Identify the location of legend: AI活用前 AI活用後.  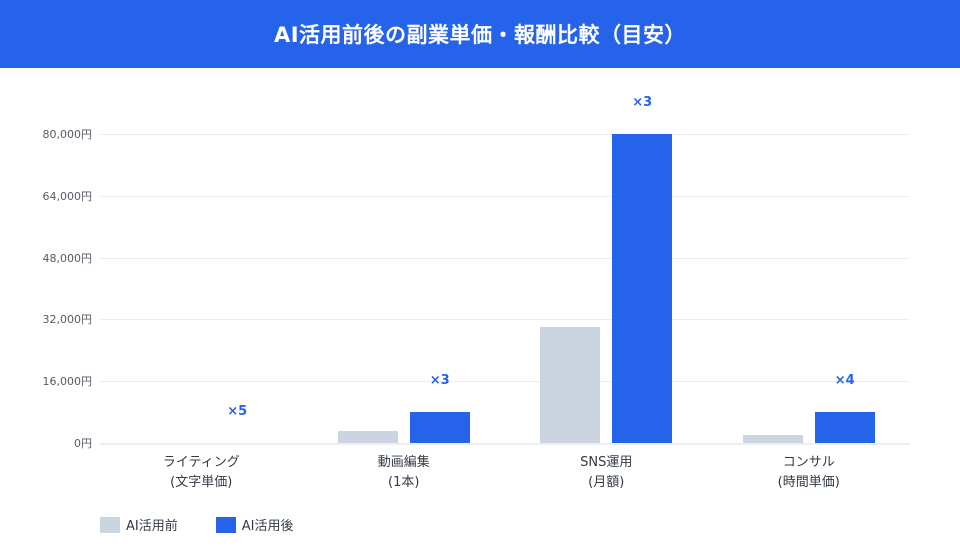
(215, 524).